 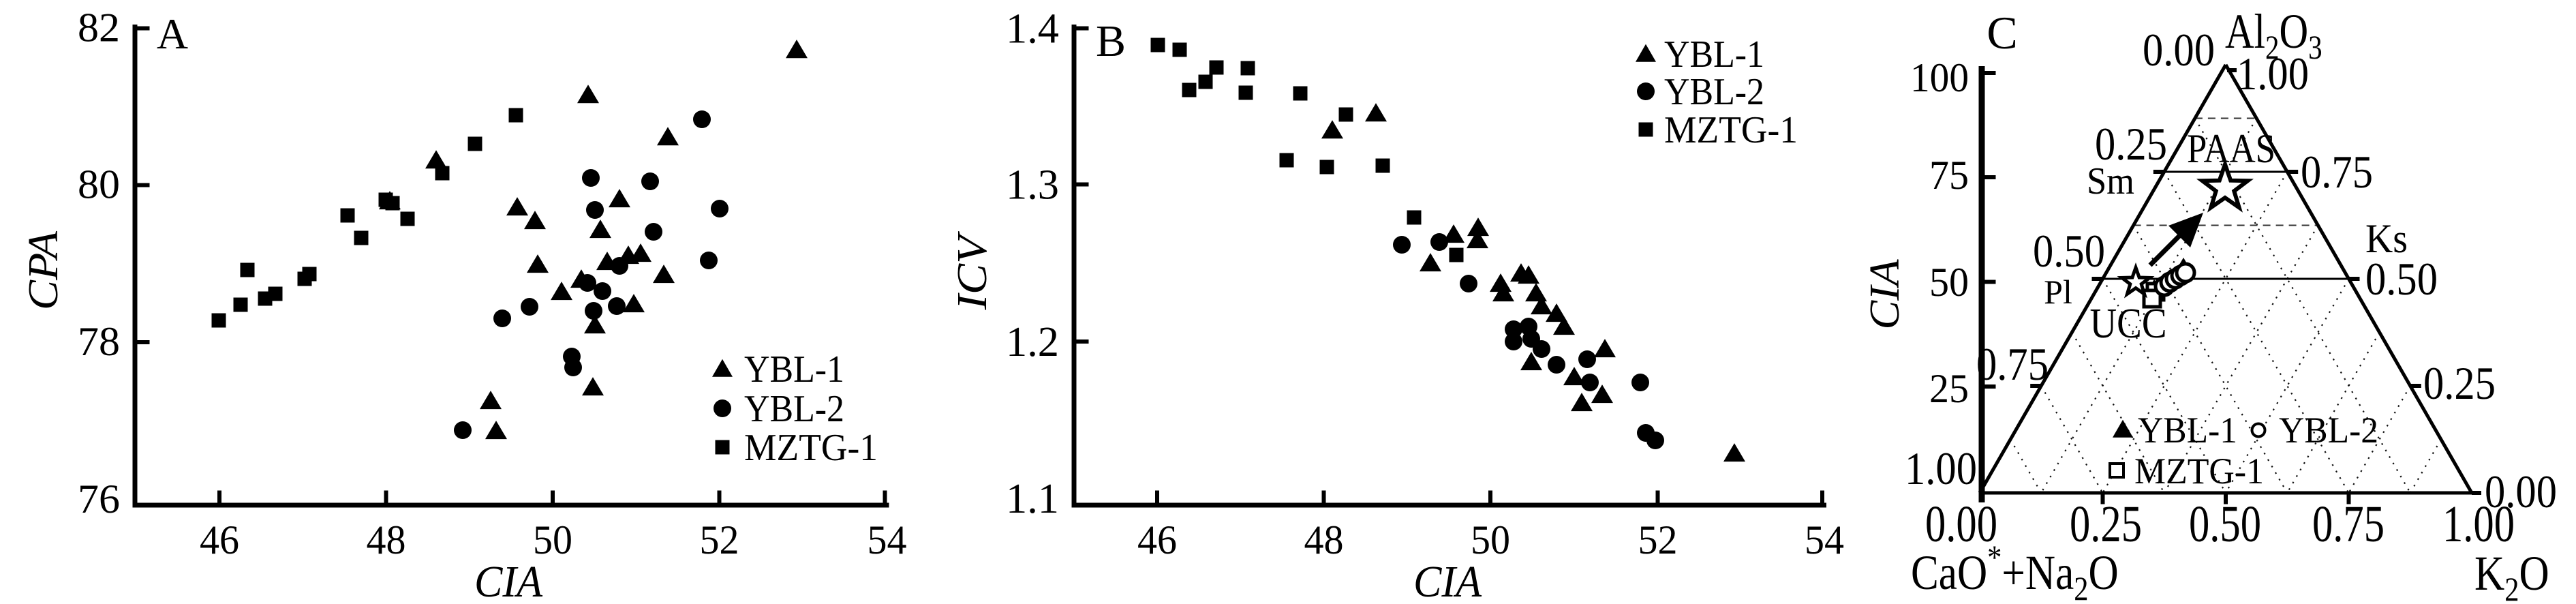 I want to click on svg-text: Pl, so click(x=2058, y=292).